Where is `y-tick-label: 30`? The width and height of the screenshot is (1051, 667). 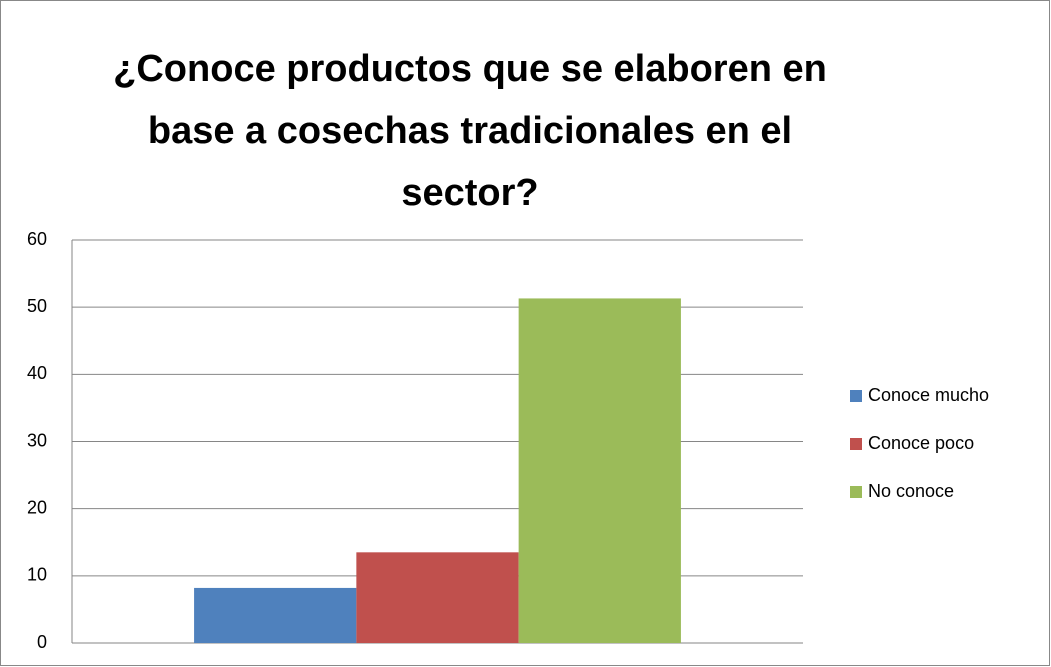
y-tick-label: 30 is located at coordinates (37, 440).